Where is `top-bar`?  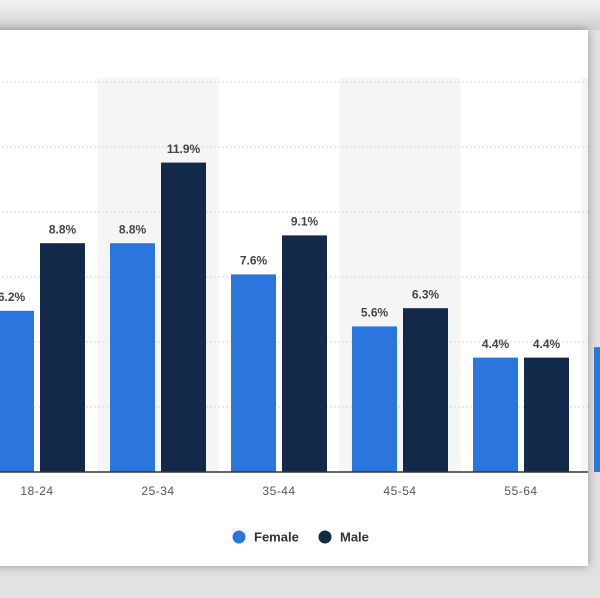 top-bar is located at coordinates (300, 15).